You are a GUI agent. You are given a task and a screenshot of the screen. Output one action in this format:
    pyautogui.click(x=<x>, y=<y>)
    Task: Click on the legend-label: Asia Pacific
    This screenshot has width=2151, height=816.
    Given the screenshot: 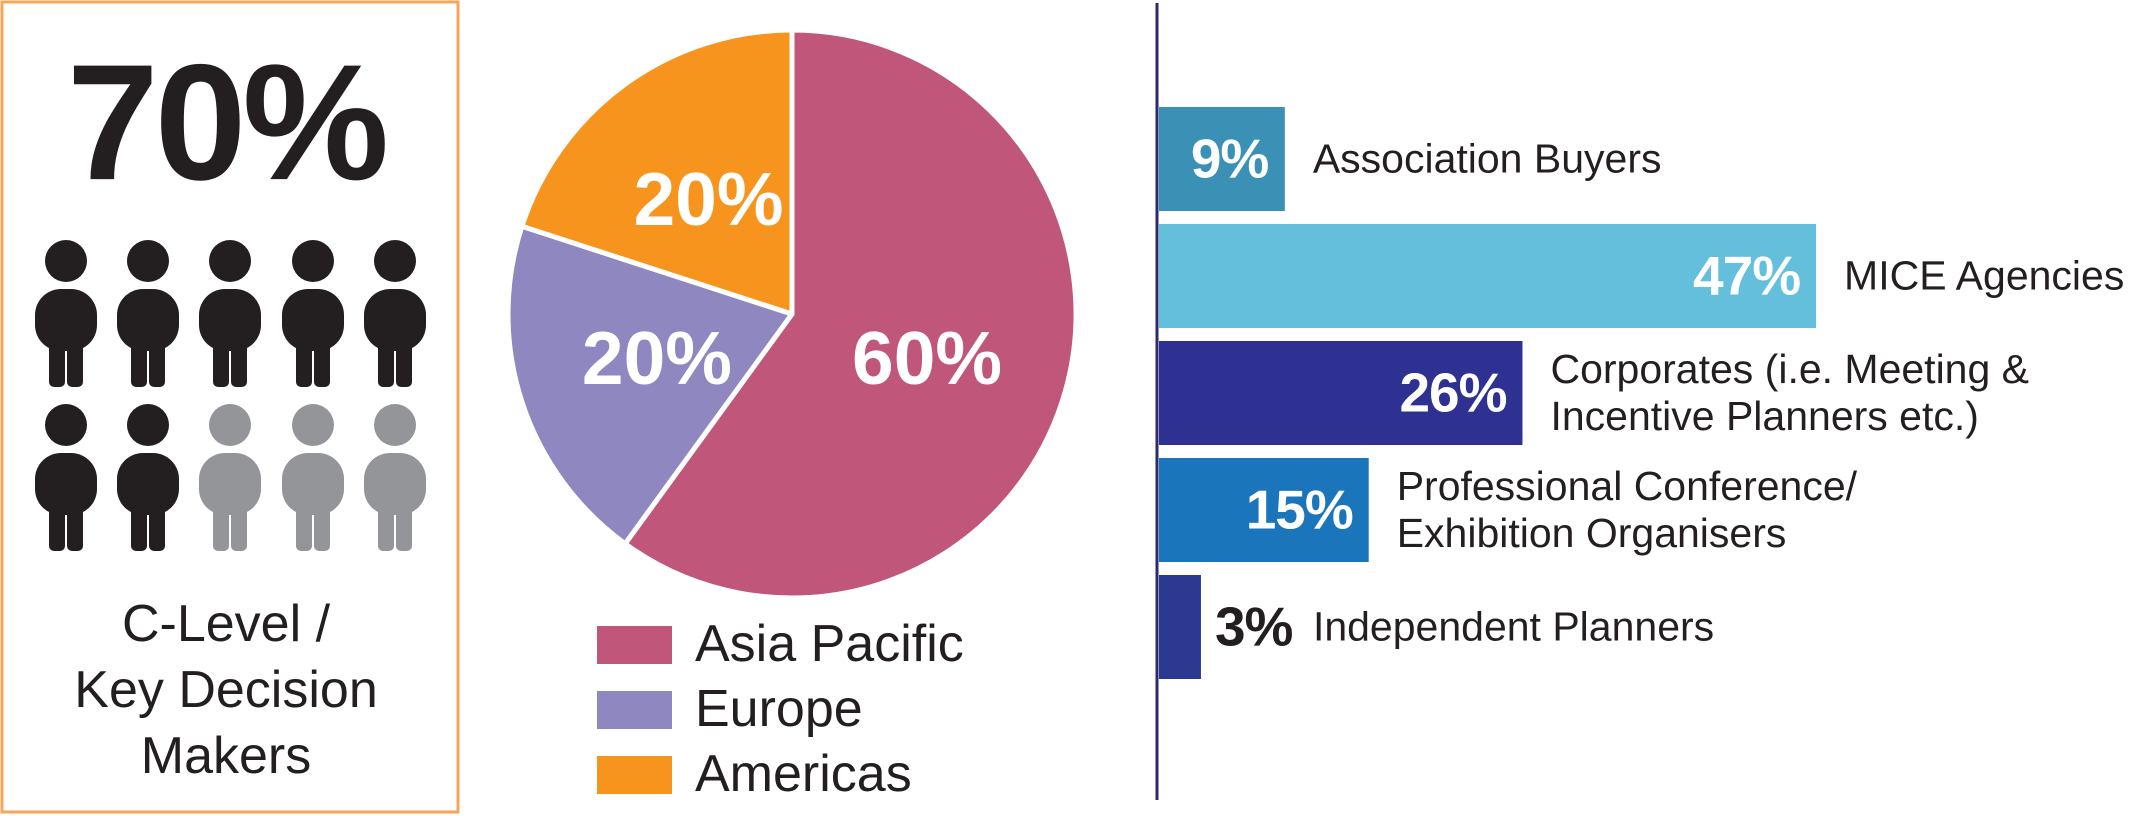 What is the action you would take?
    pyautogui.click(x=829, y=644)
    